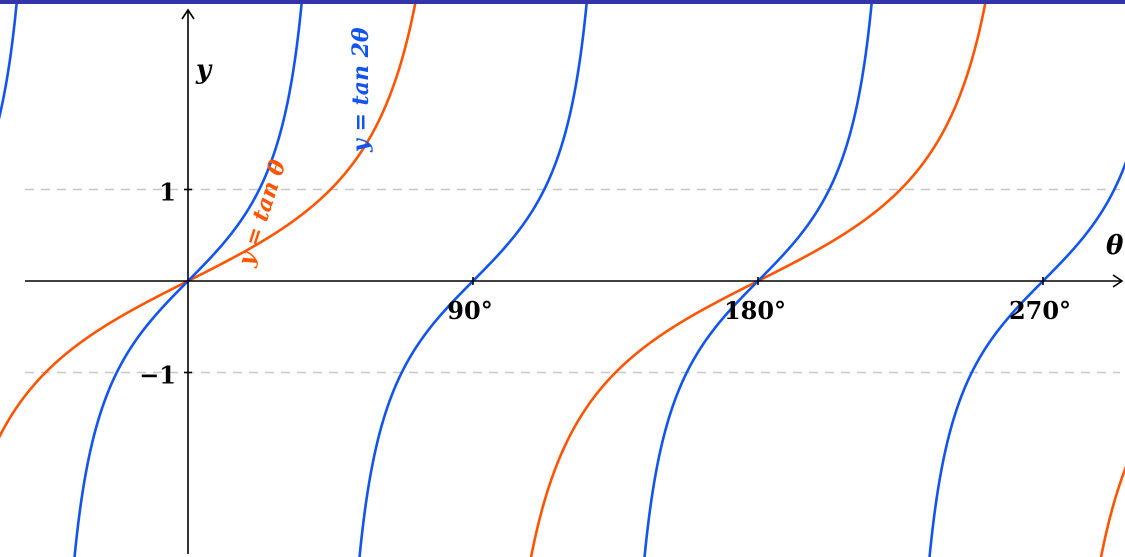  What do you see at coordinates (1040, 310) in the screenshot?
I see `x-tick-label: 270°` at bounding box center [1040, 310].